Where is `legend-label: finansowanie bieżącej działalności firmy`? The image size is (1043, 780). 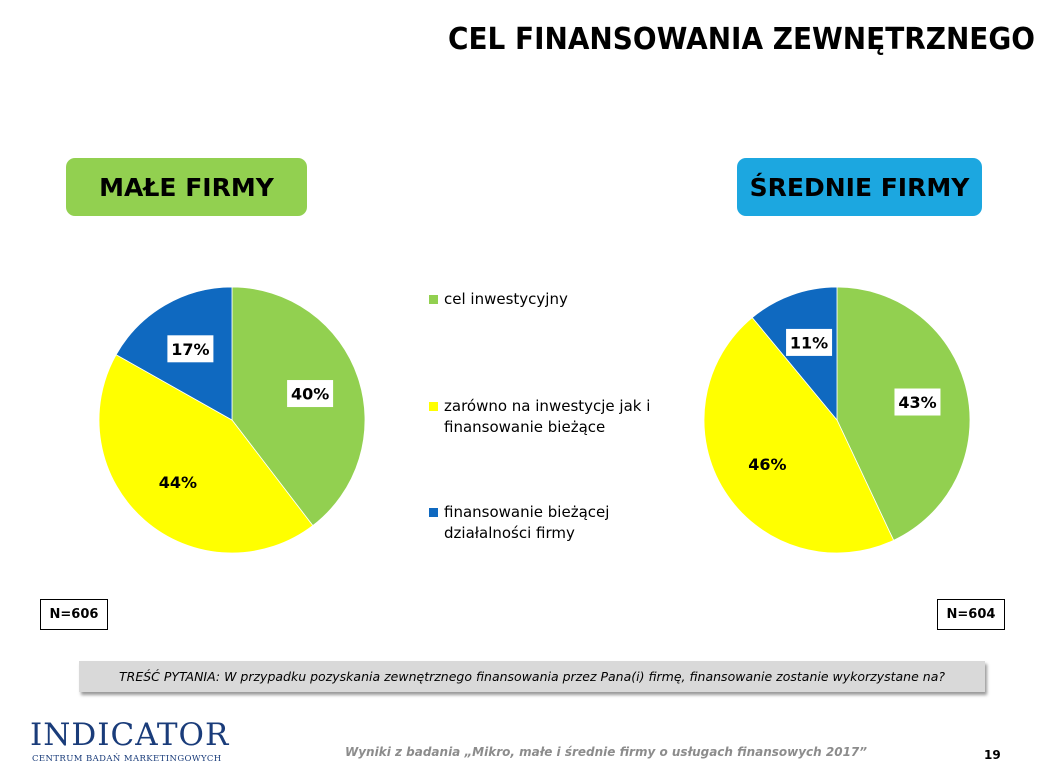 legend-label: finansowanie bieżącej działalności firmy is located at coordinates (527, 522).